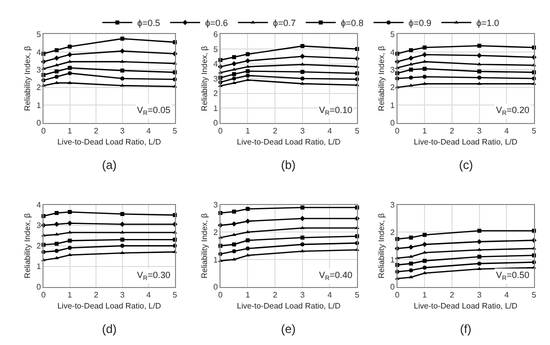  I want to click on text: (a), so click(109, 165).